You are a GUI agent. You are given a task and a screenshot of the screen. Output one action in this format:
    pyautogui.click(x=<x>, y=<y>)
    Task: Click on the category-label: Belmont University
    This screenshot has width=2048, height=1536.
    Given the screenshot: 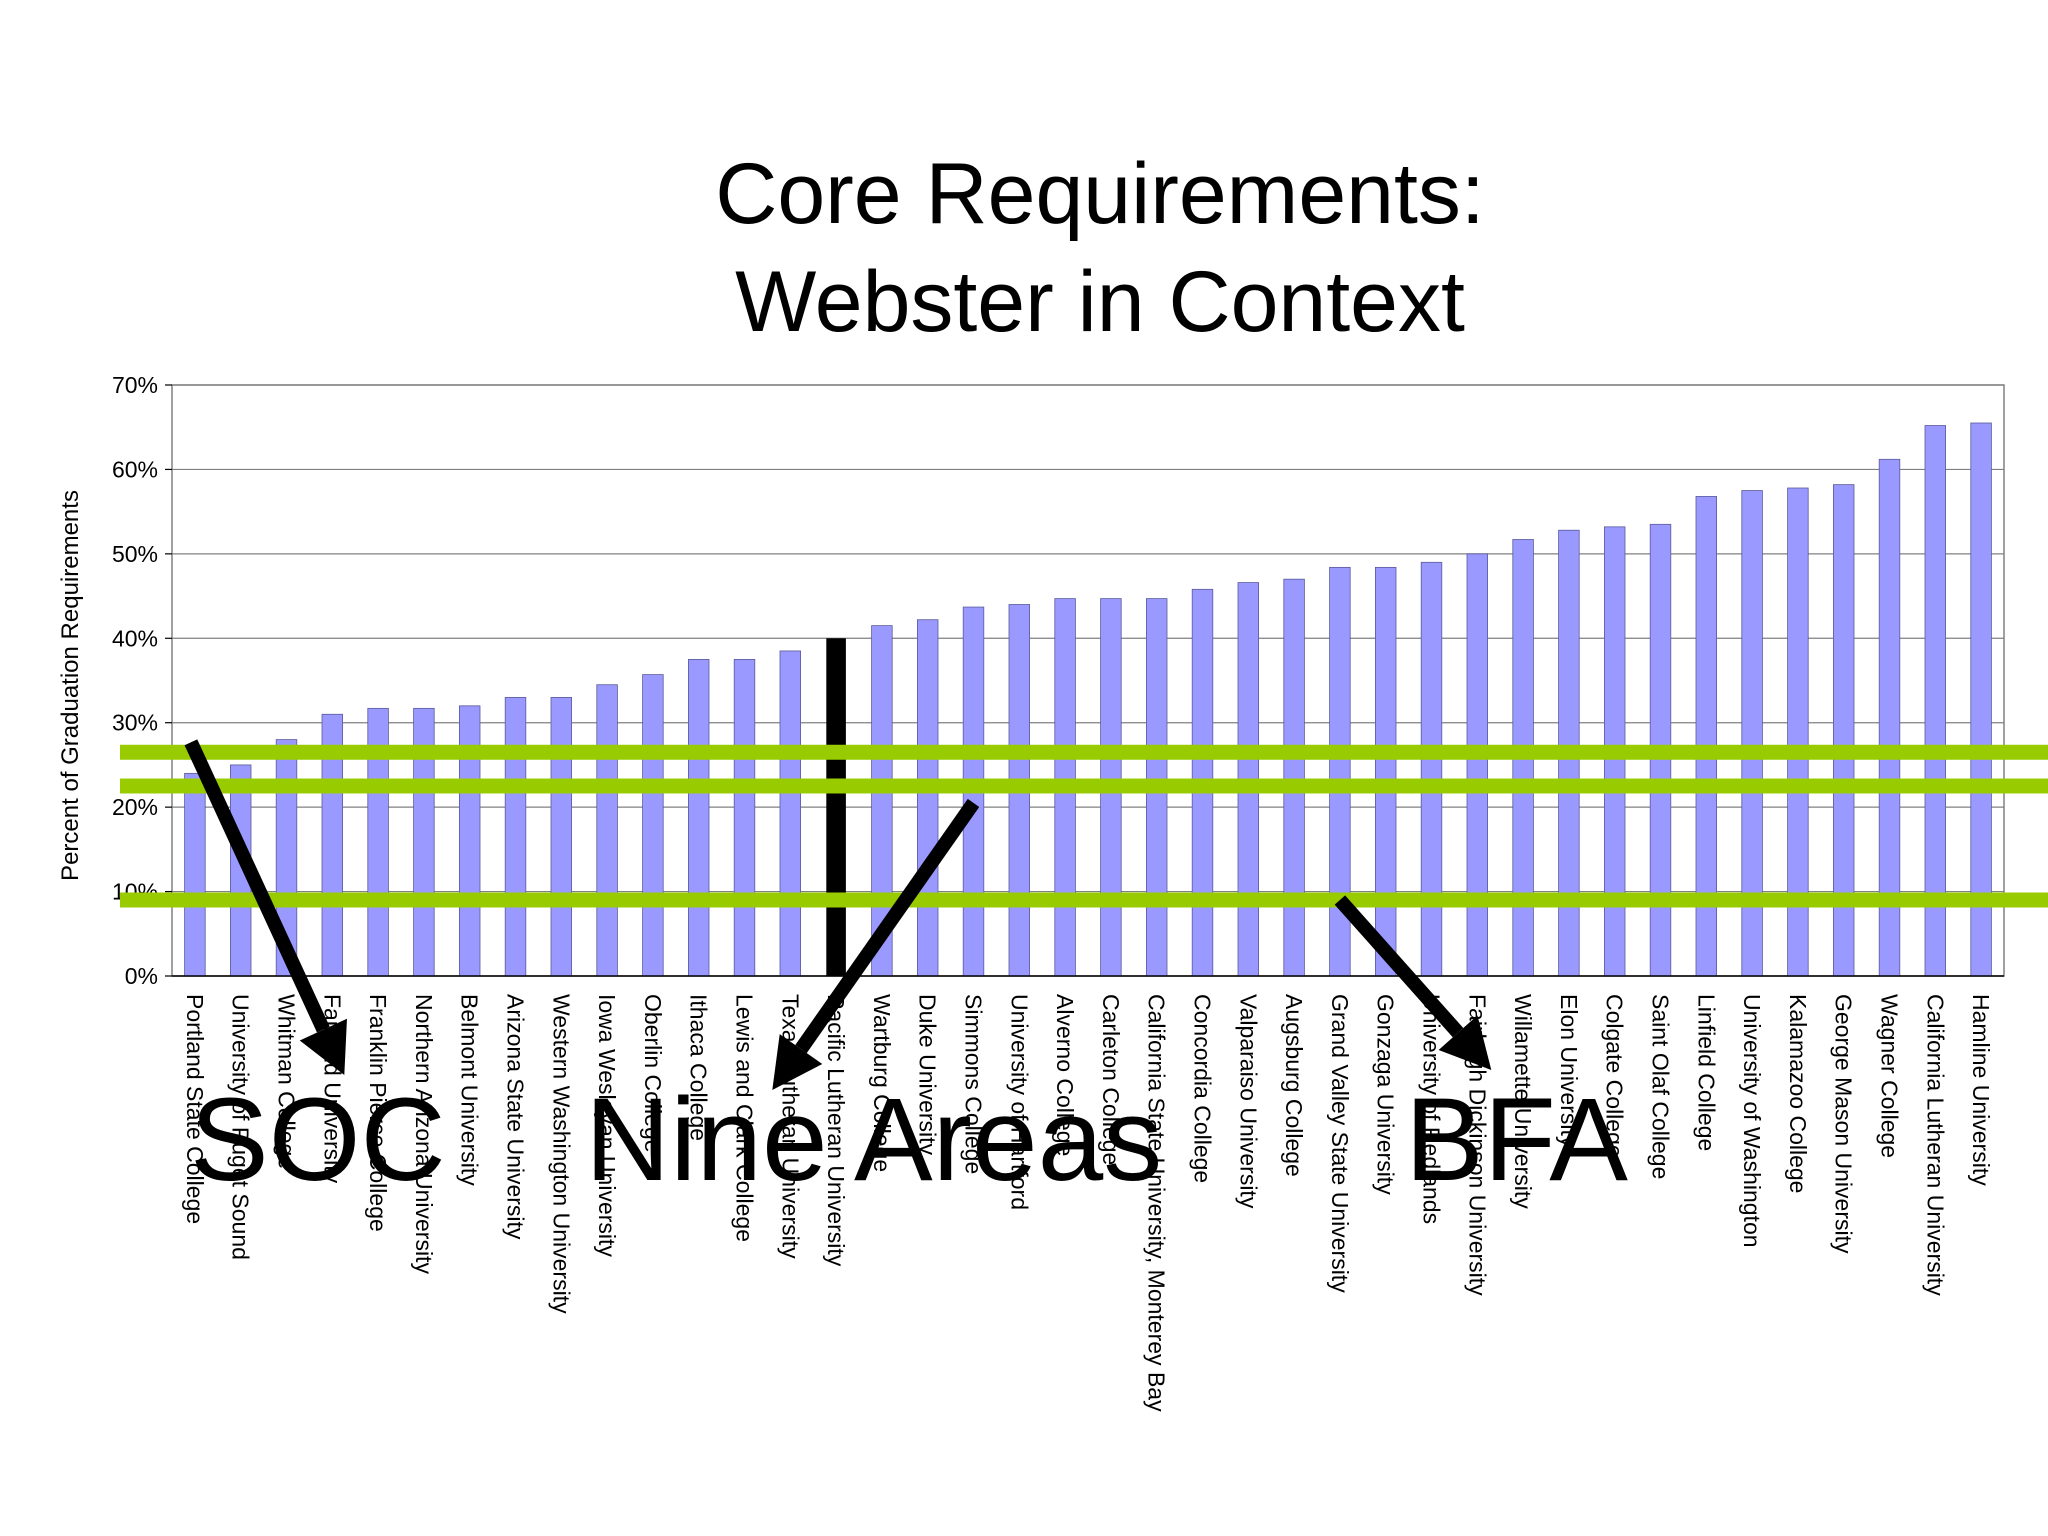 What is the action you would take?
    pyautogui.click(x=470, y=1090)
    